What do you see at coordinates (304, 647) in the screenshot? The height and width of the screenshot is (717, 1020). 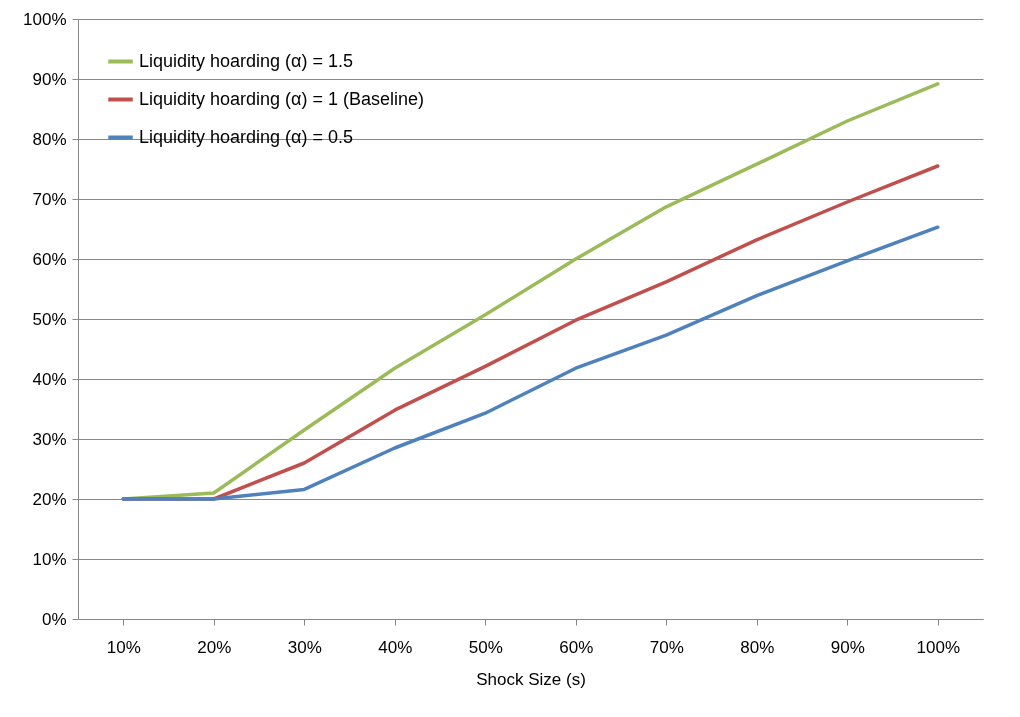 I see `x-tick-label: 30%` at bounding box center [304, 647].